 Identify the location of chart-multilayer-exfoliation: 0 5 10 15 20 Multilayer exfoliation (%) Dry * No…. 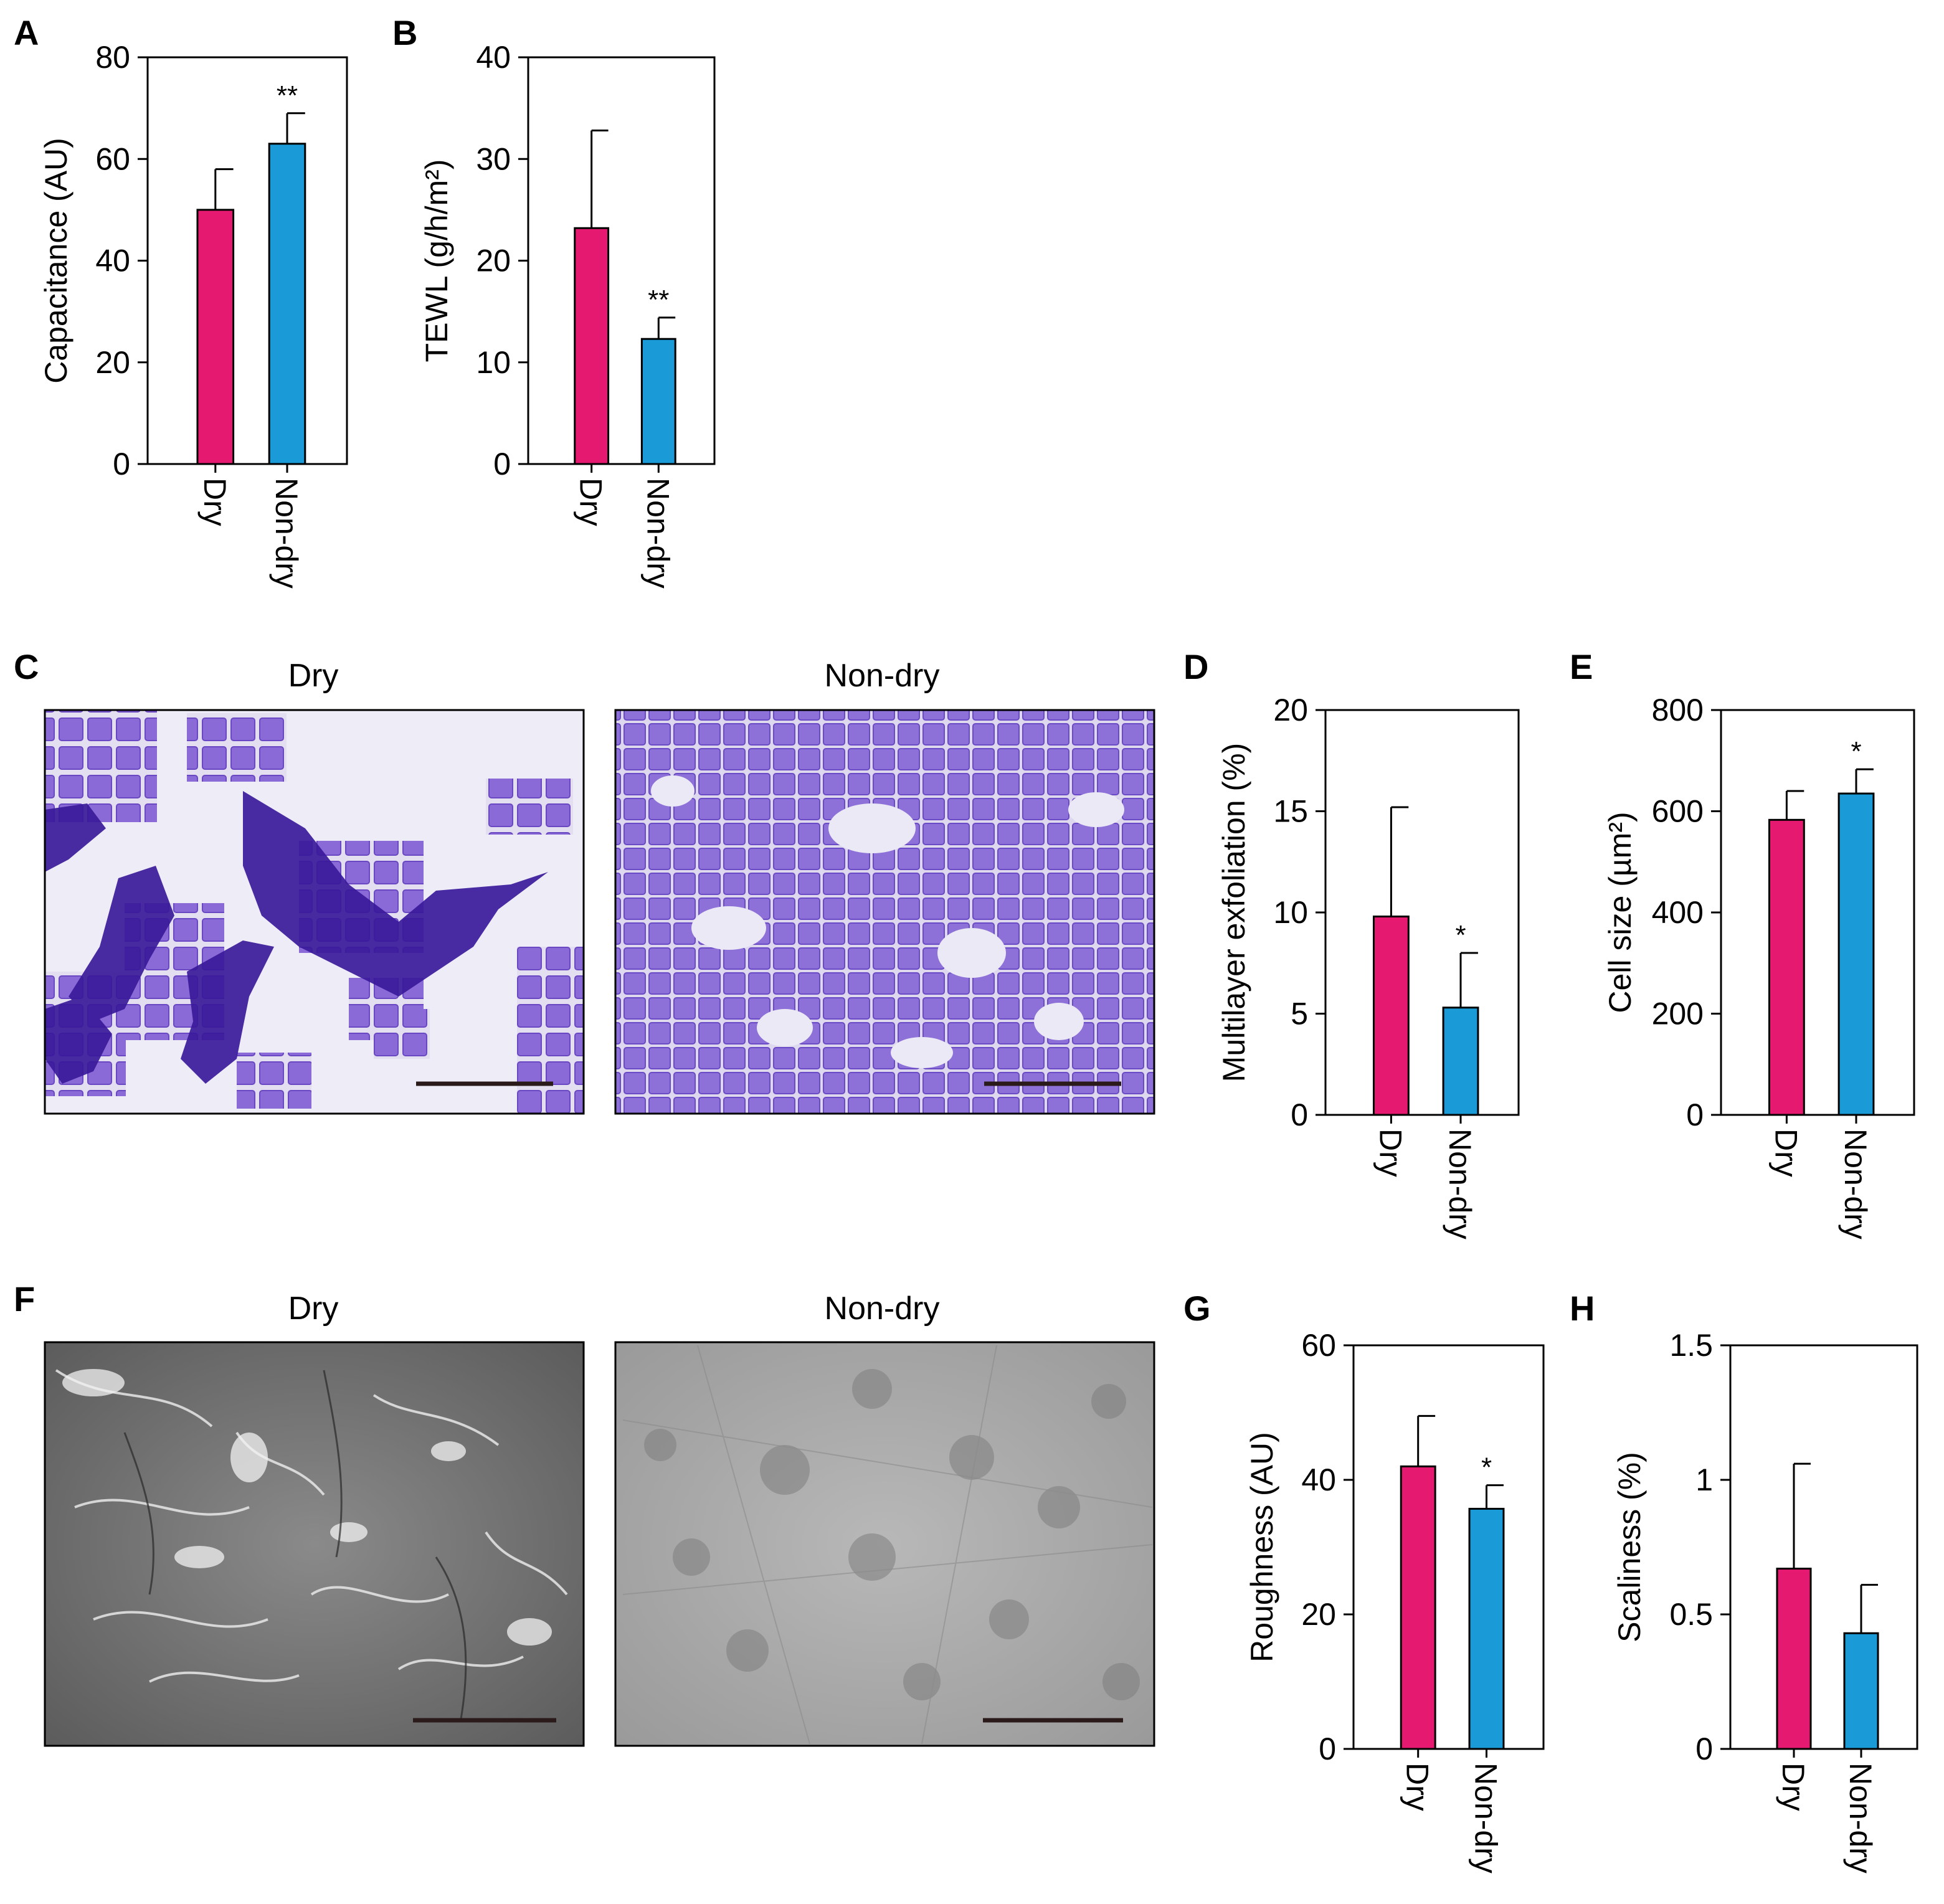
(1368, 966).